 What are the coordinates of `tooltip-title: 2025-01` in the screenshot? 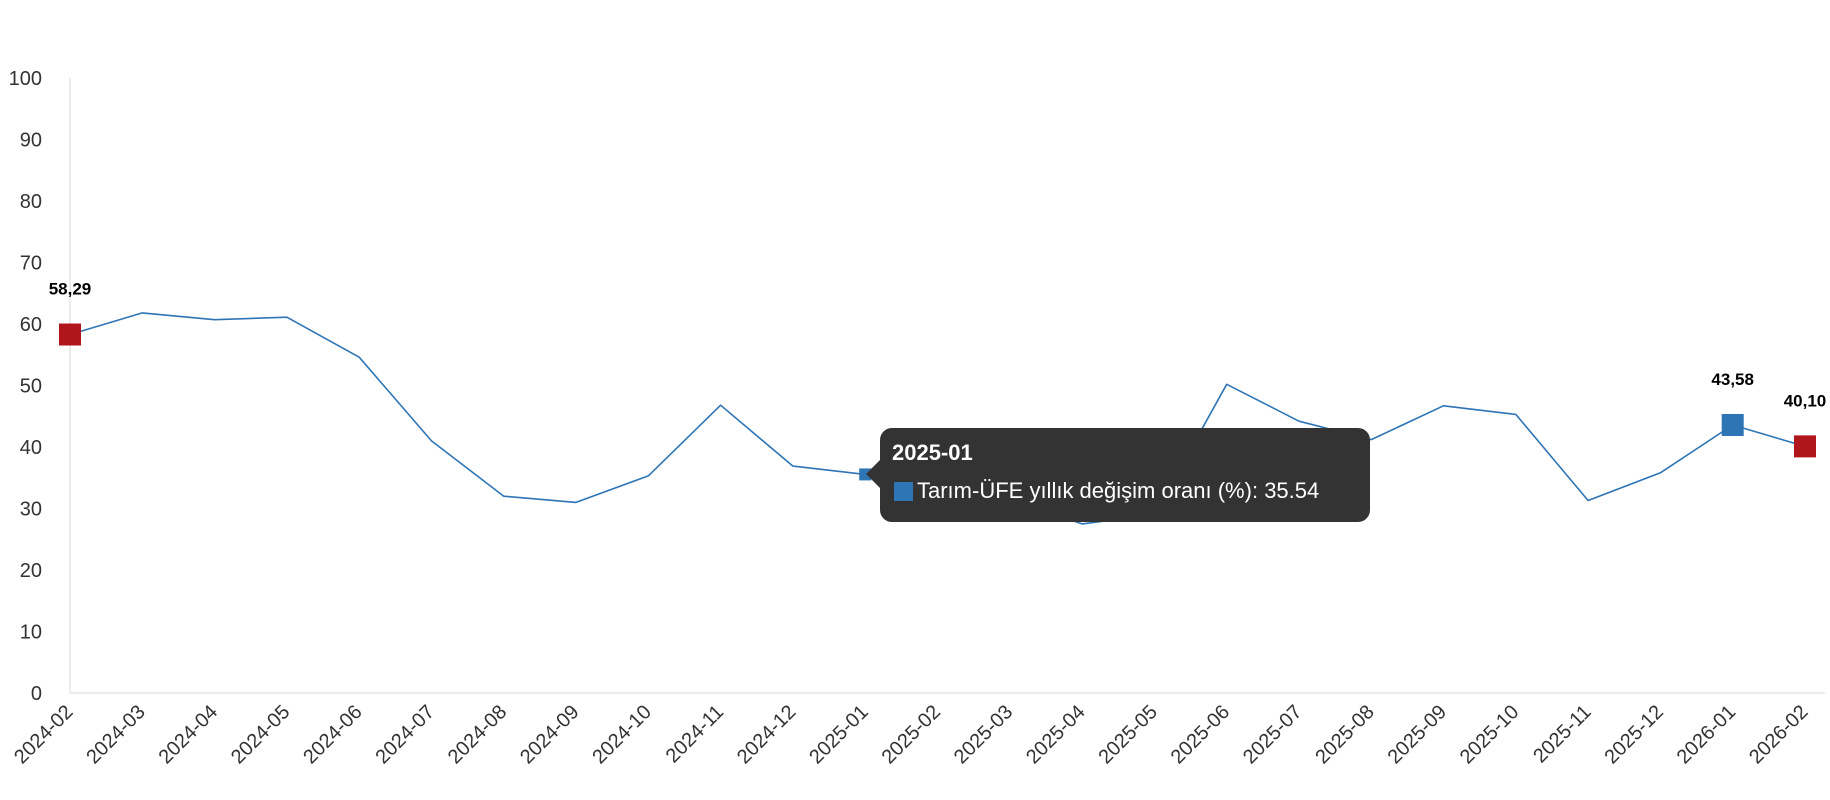 It's located at (932, 452).